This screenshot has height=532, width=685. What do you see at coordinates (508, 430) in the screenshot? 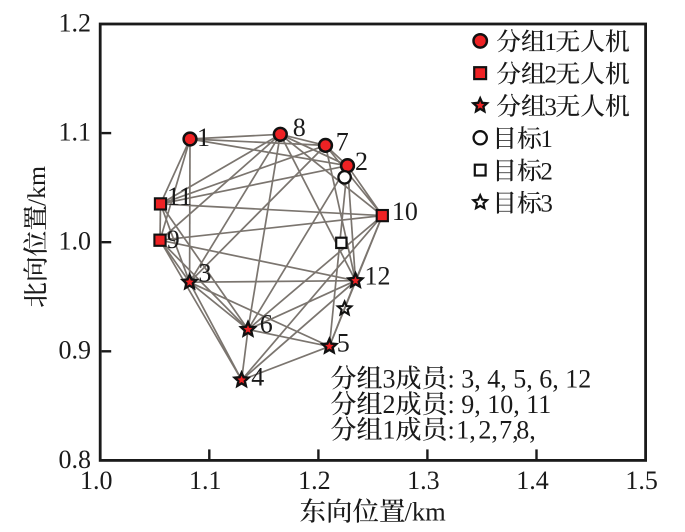
I see `svg-text: 7,` at bounding box center [508, 430].